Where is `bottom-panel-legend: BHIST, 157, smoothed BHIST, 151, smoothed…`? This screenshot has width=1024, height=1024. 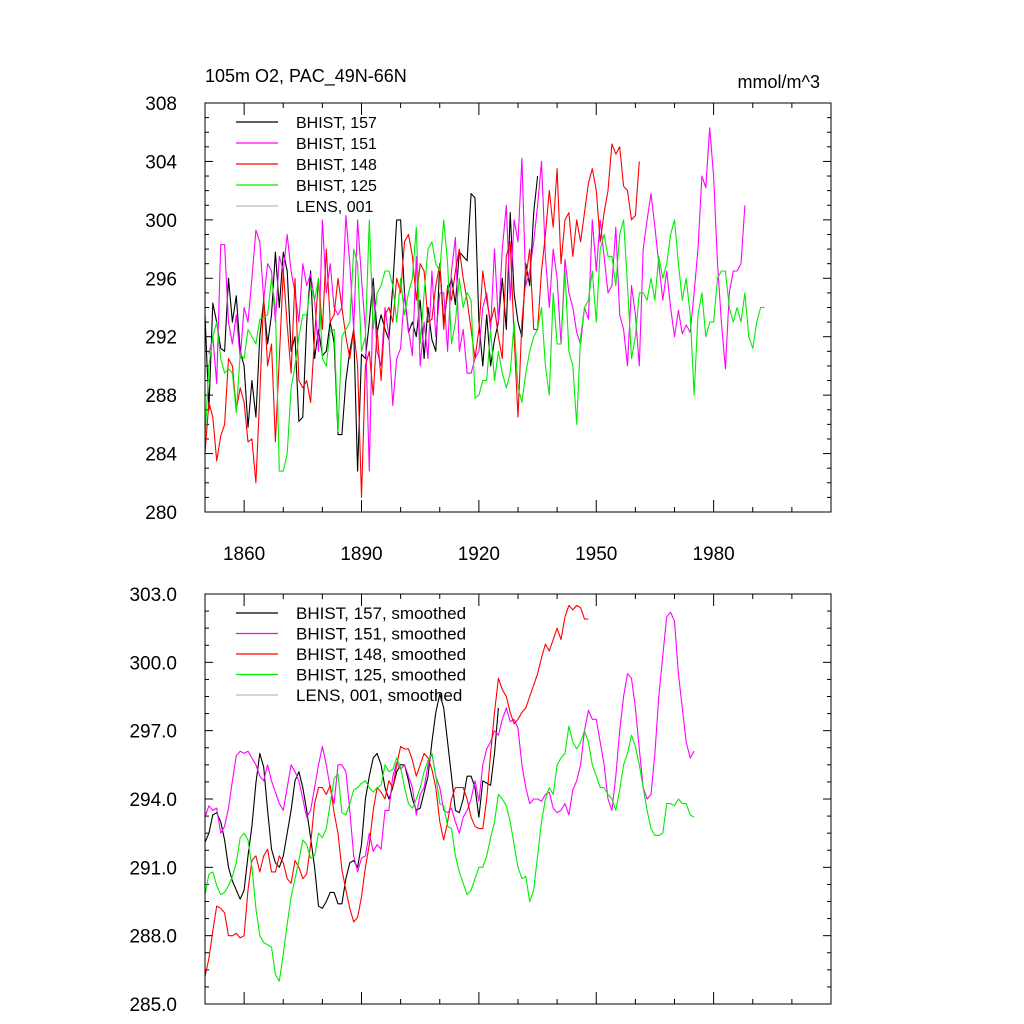 bottom-panel-legend: BHIST, 157, smoothed BHIST, 151, smoothed… is located at coordinates (351, 654).